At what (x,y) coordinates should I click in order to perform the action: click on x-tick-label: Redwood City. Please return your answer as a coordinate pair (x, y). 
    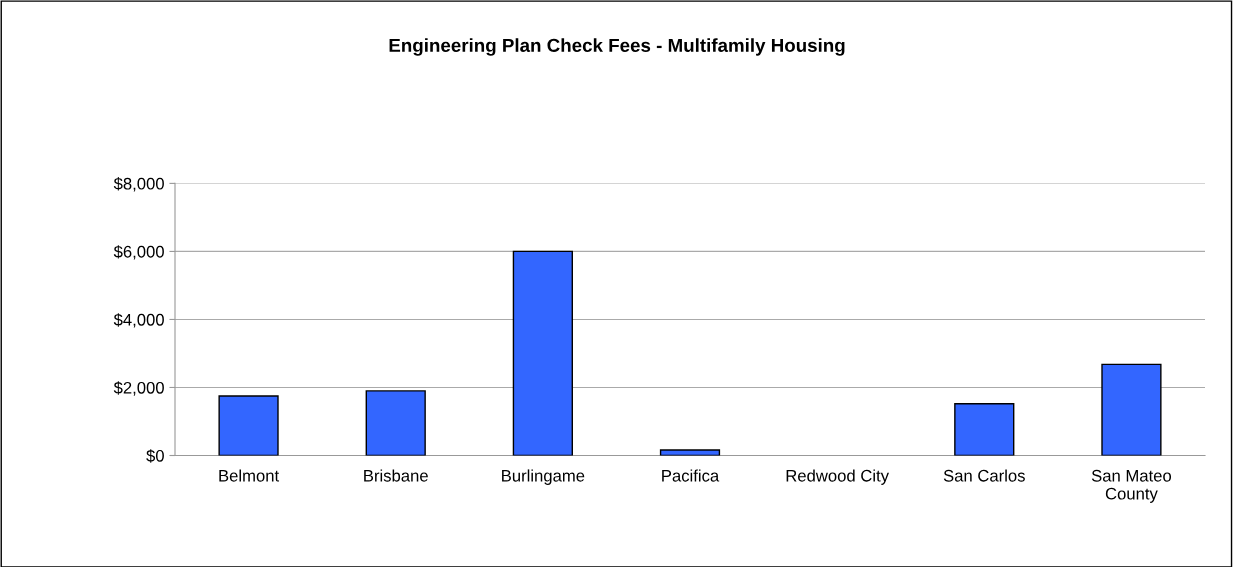
    Looking at the image, I should click on (837, 477).